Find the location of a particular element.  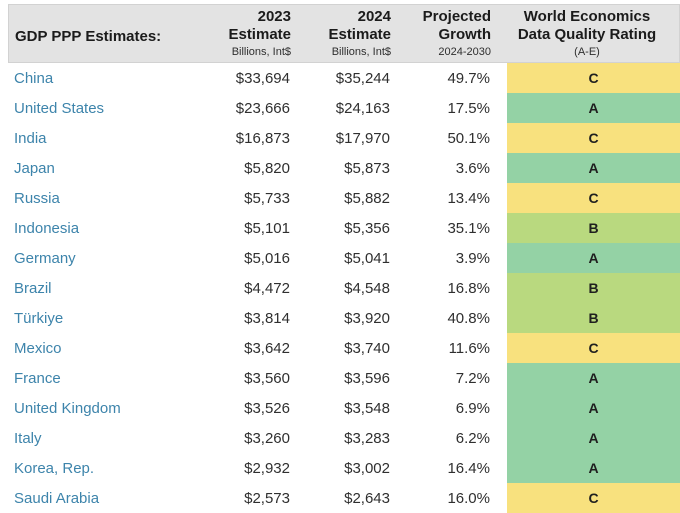

table-row: Russia $5,733 $5,882 13.4% C is located at coordinates (344, 198).